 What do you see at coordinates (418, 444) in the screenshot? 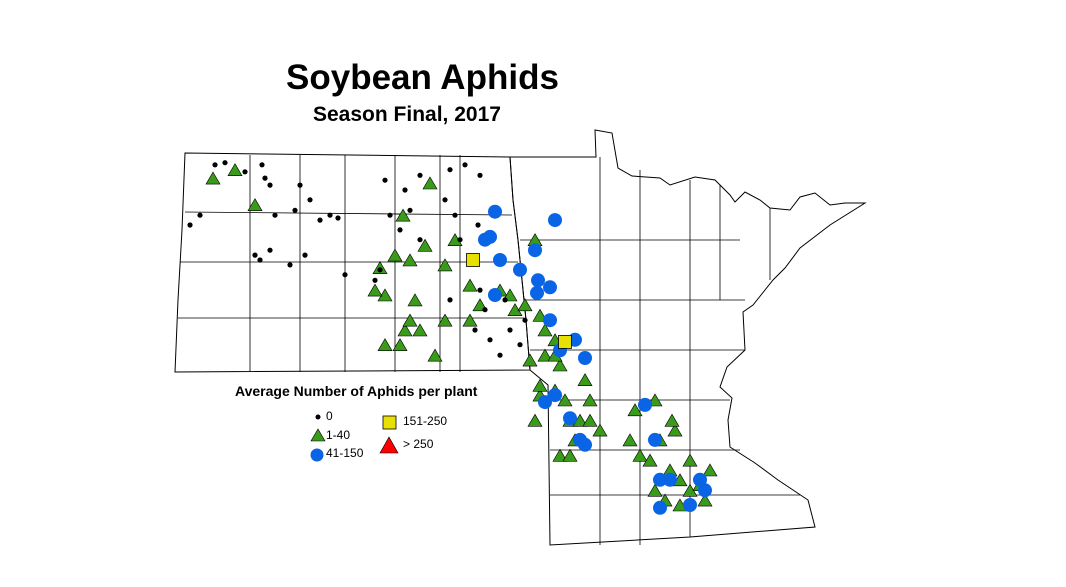
I see `legend-label-over-250: > 250` at bounding box center [418, 444].